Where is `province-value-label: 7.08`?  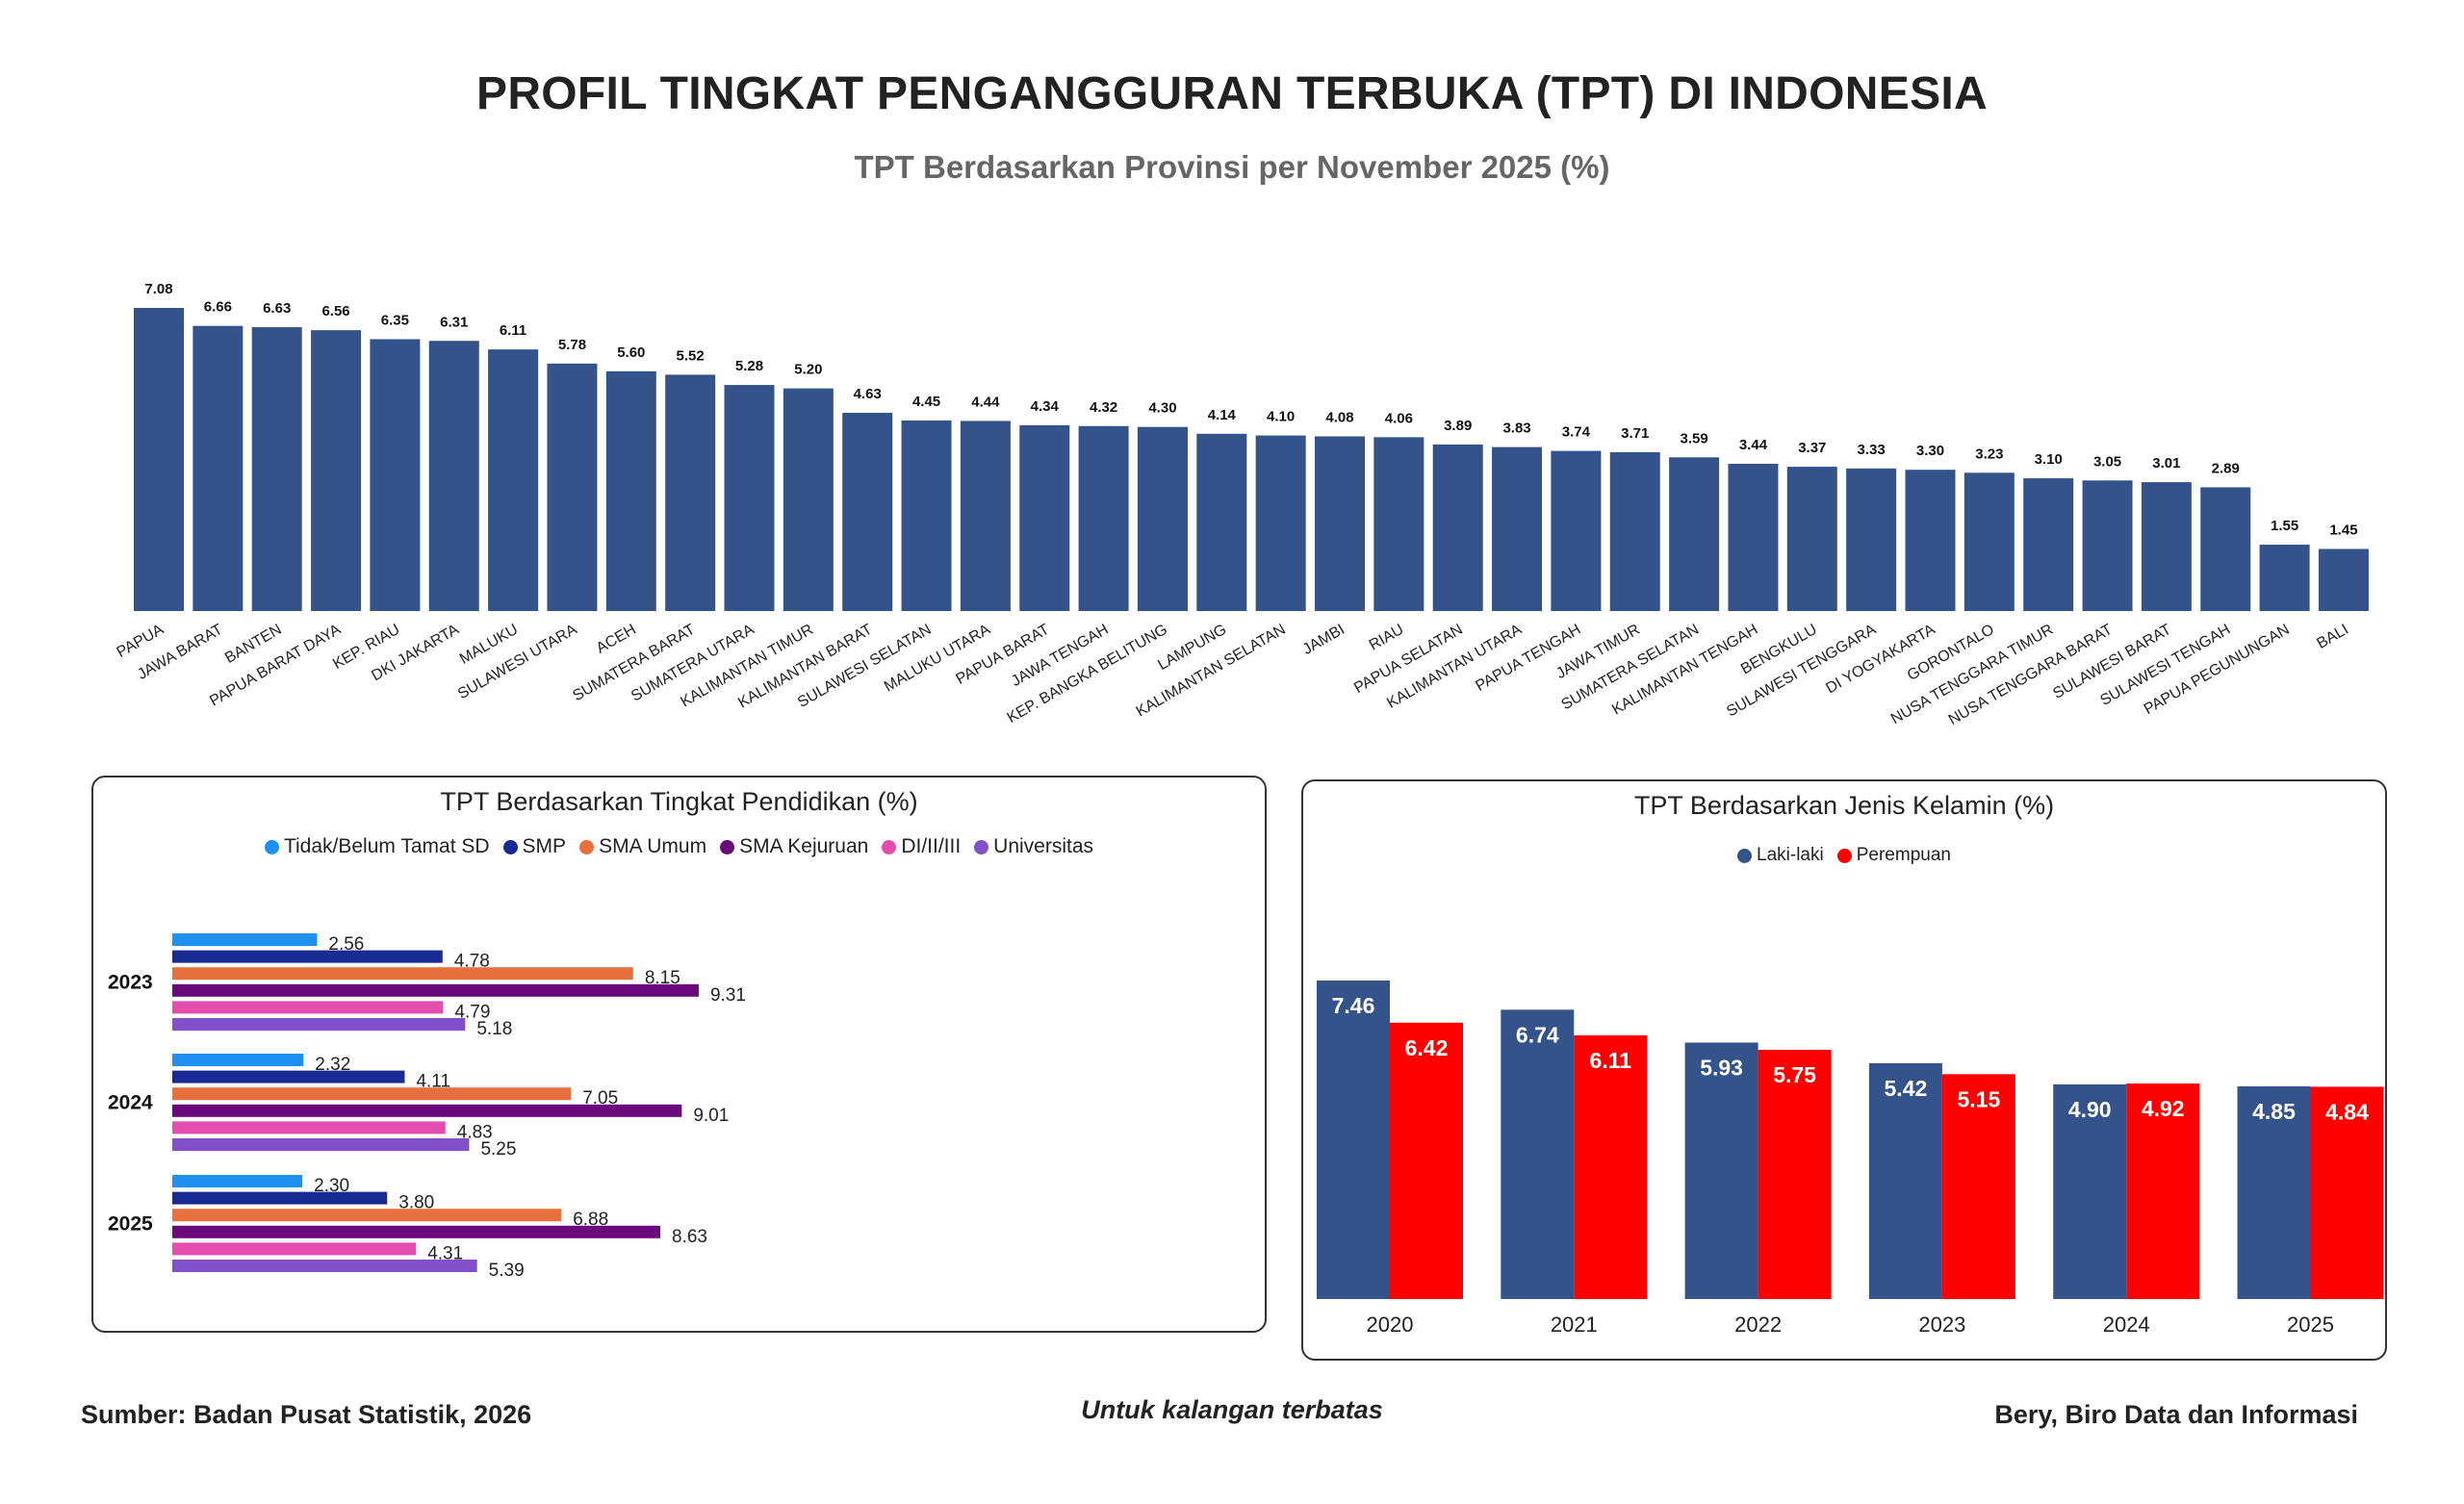
province-value-label: 7.08 is located at coordinates (158, 289).